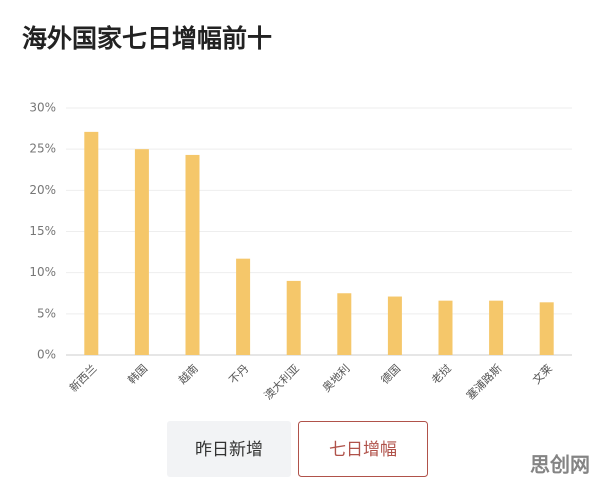 This screenshot has width=596, height=480. What do you see at coordinates (541, 373) in the screenshot?
I see `x-tick-label: 文莱` at bounding box center [541, 373].